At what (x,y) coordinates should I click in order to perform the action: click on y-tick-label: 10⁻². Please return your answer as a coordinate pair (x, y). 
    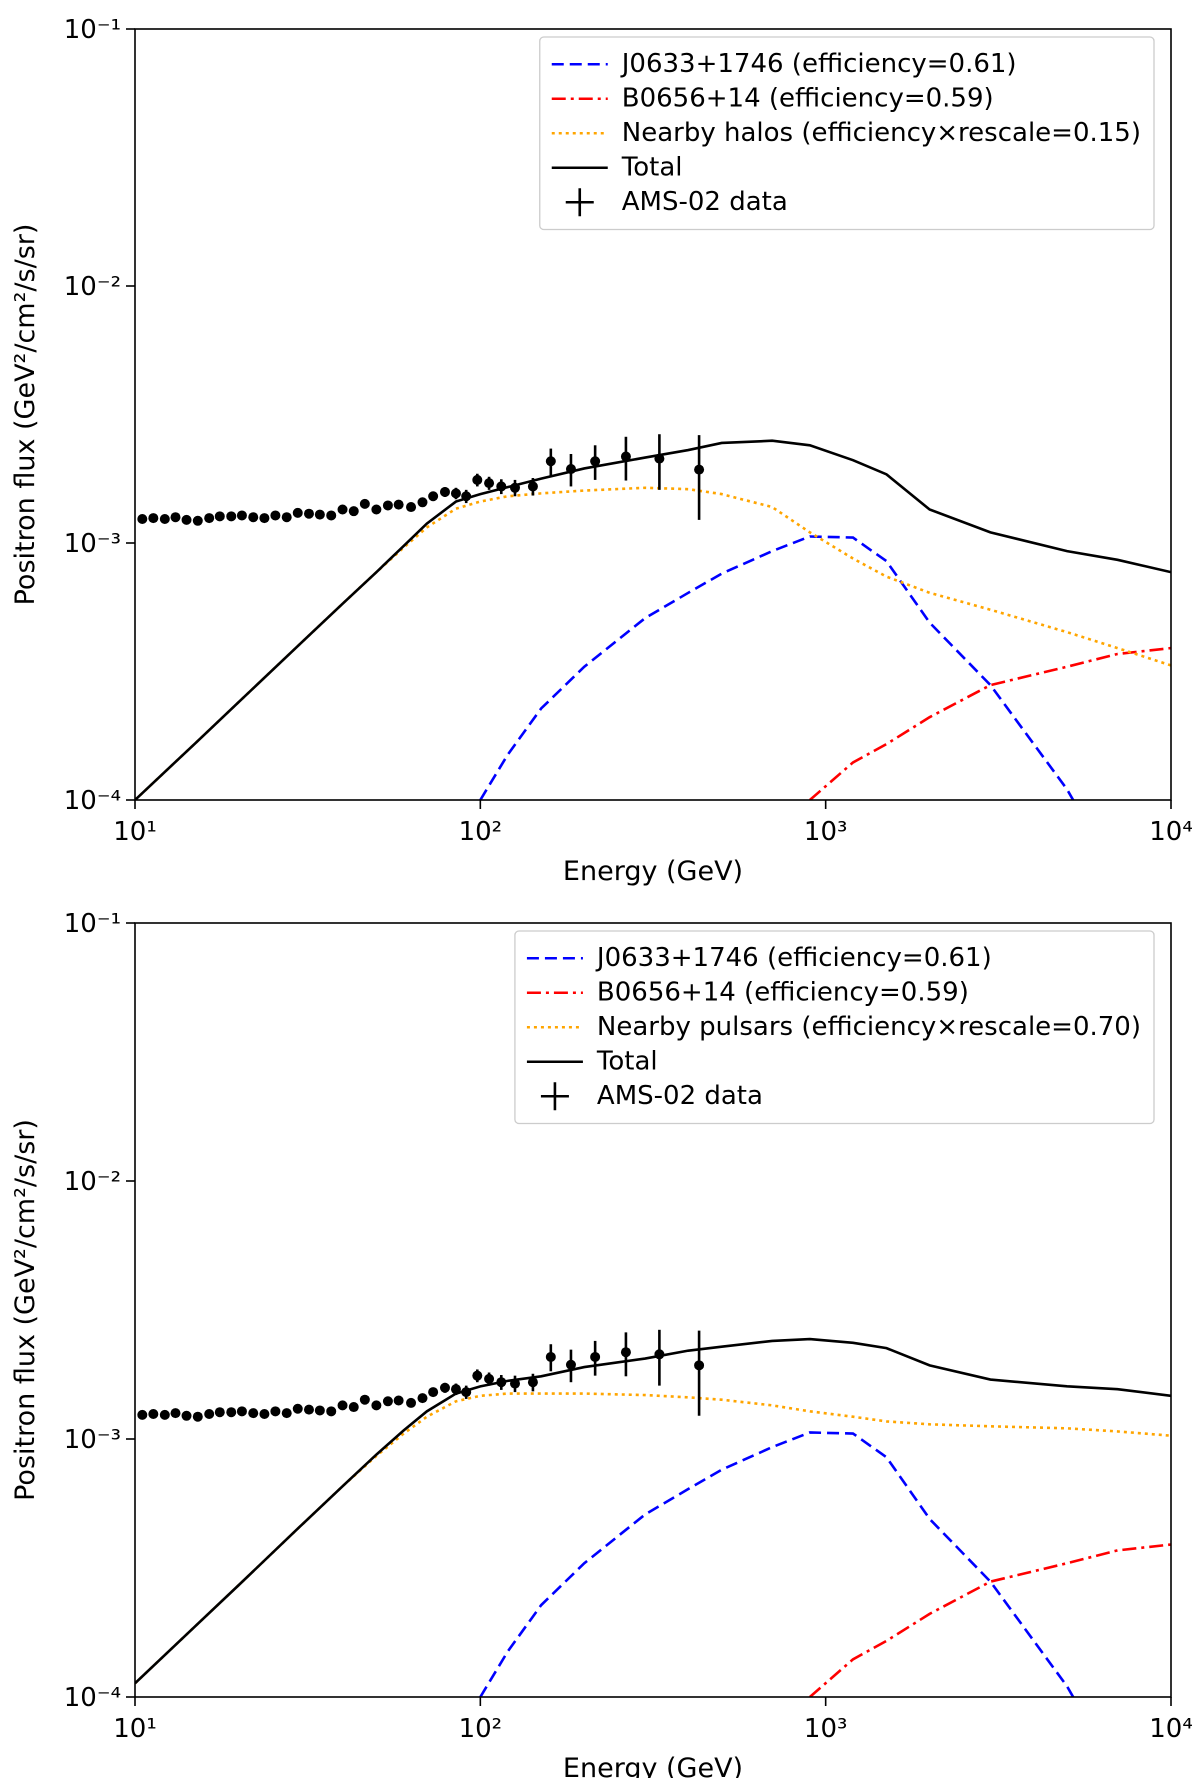
    Looking at the image, I should click on (92, 287).